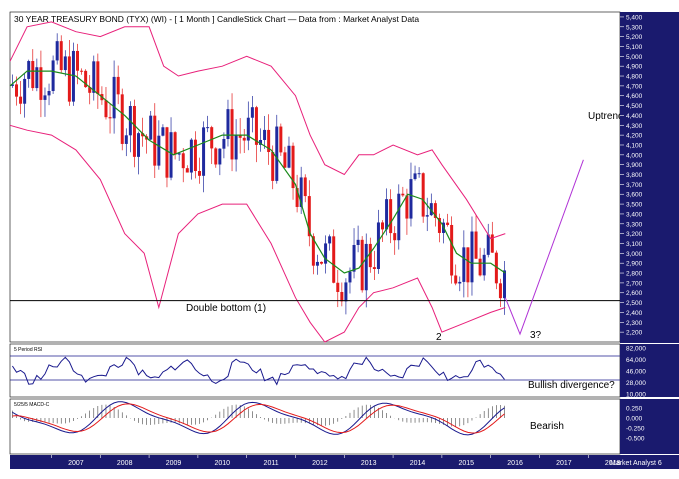  I want to click on x-tick-label: 2018, so click(613, 463).